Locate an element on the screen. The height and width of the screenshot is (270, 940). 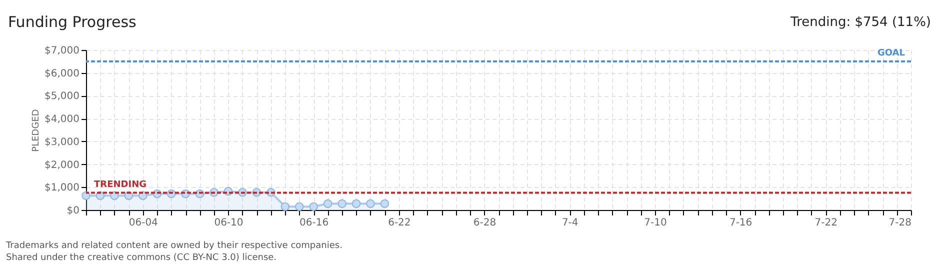
x-tick-label: 7-16 is located at coordinates (740, 223).